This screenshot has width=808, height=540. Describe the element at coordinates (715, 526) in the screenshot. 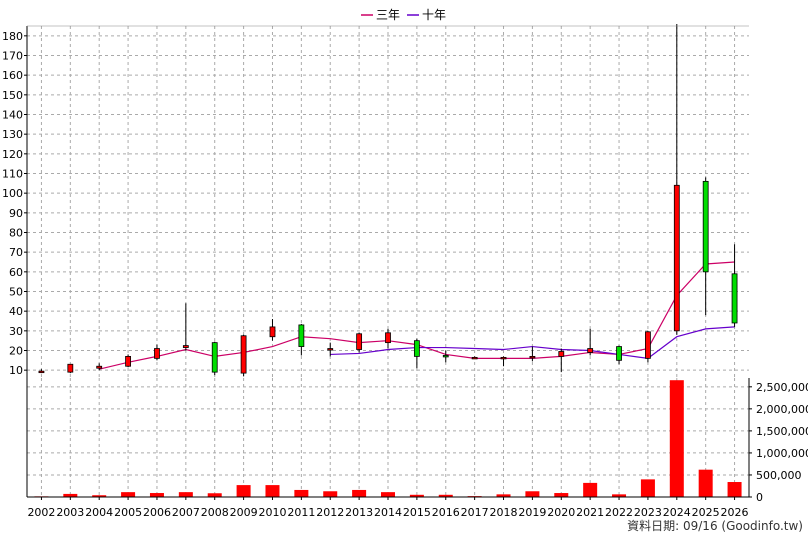

I see `data-date-credit: 資料日期: 09/16 (Goodinfo.tw)` at that location.